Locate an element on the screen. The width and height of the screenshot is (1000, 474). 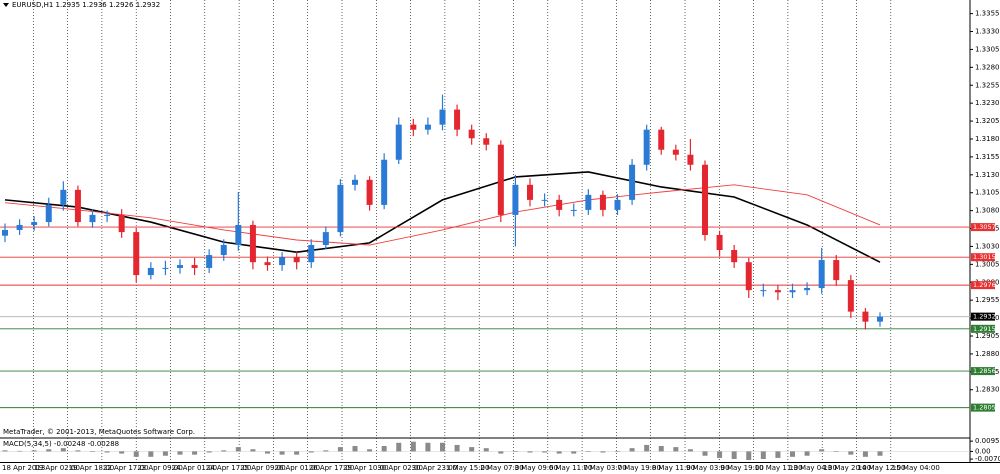
x-tick-label: 24 Apr 01:00 is located at coordinates (195, 468).